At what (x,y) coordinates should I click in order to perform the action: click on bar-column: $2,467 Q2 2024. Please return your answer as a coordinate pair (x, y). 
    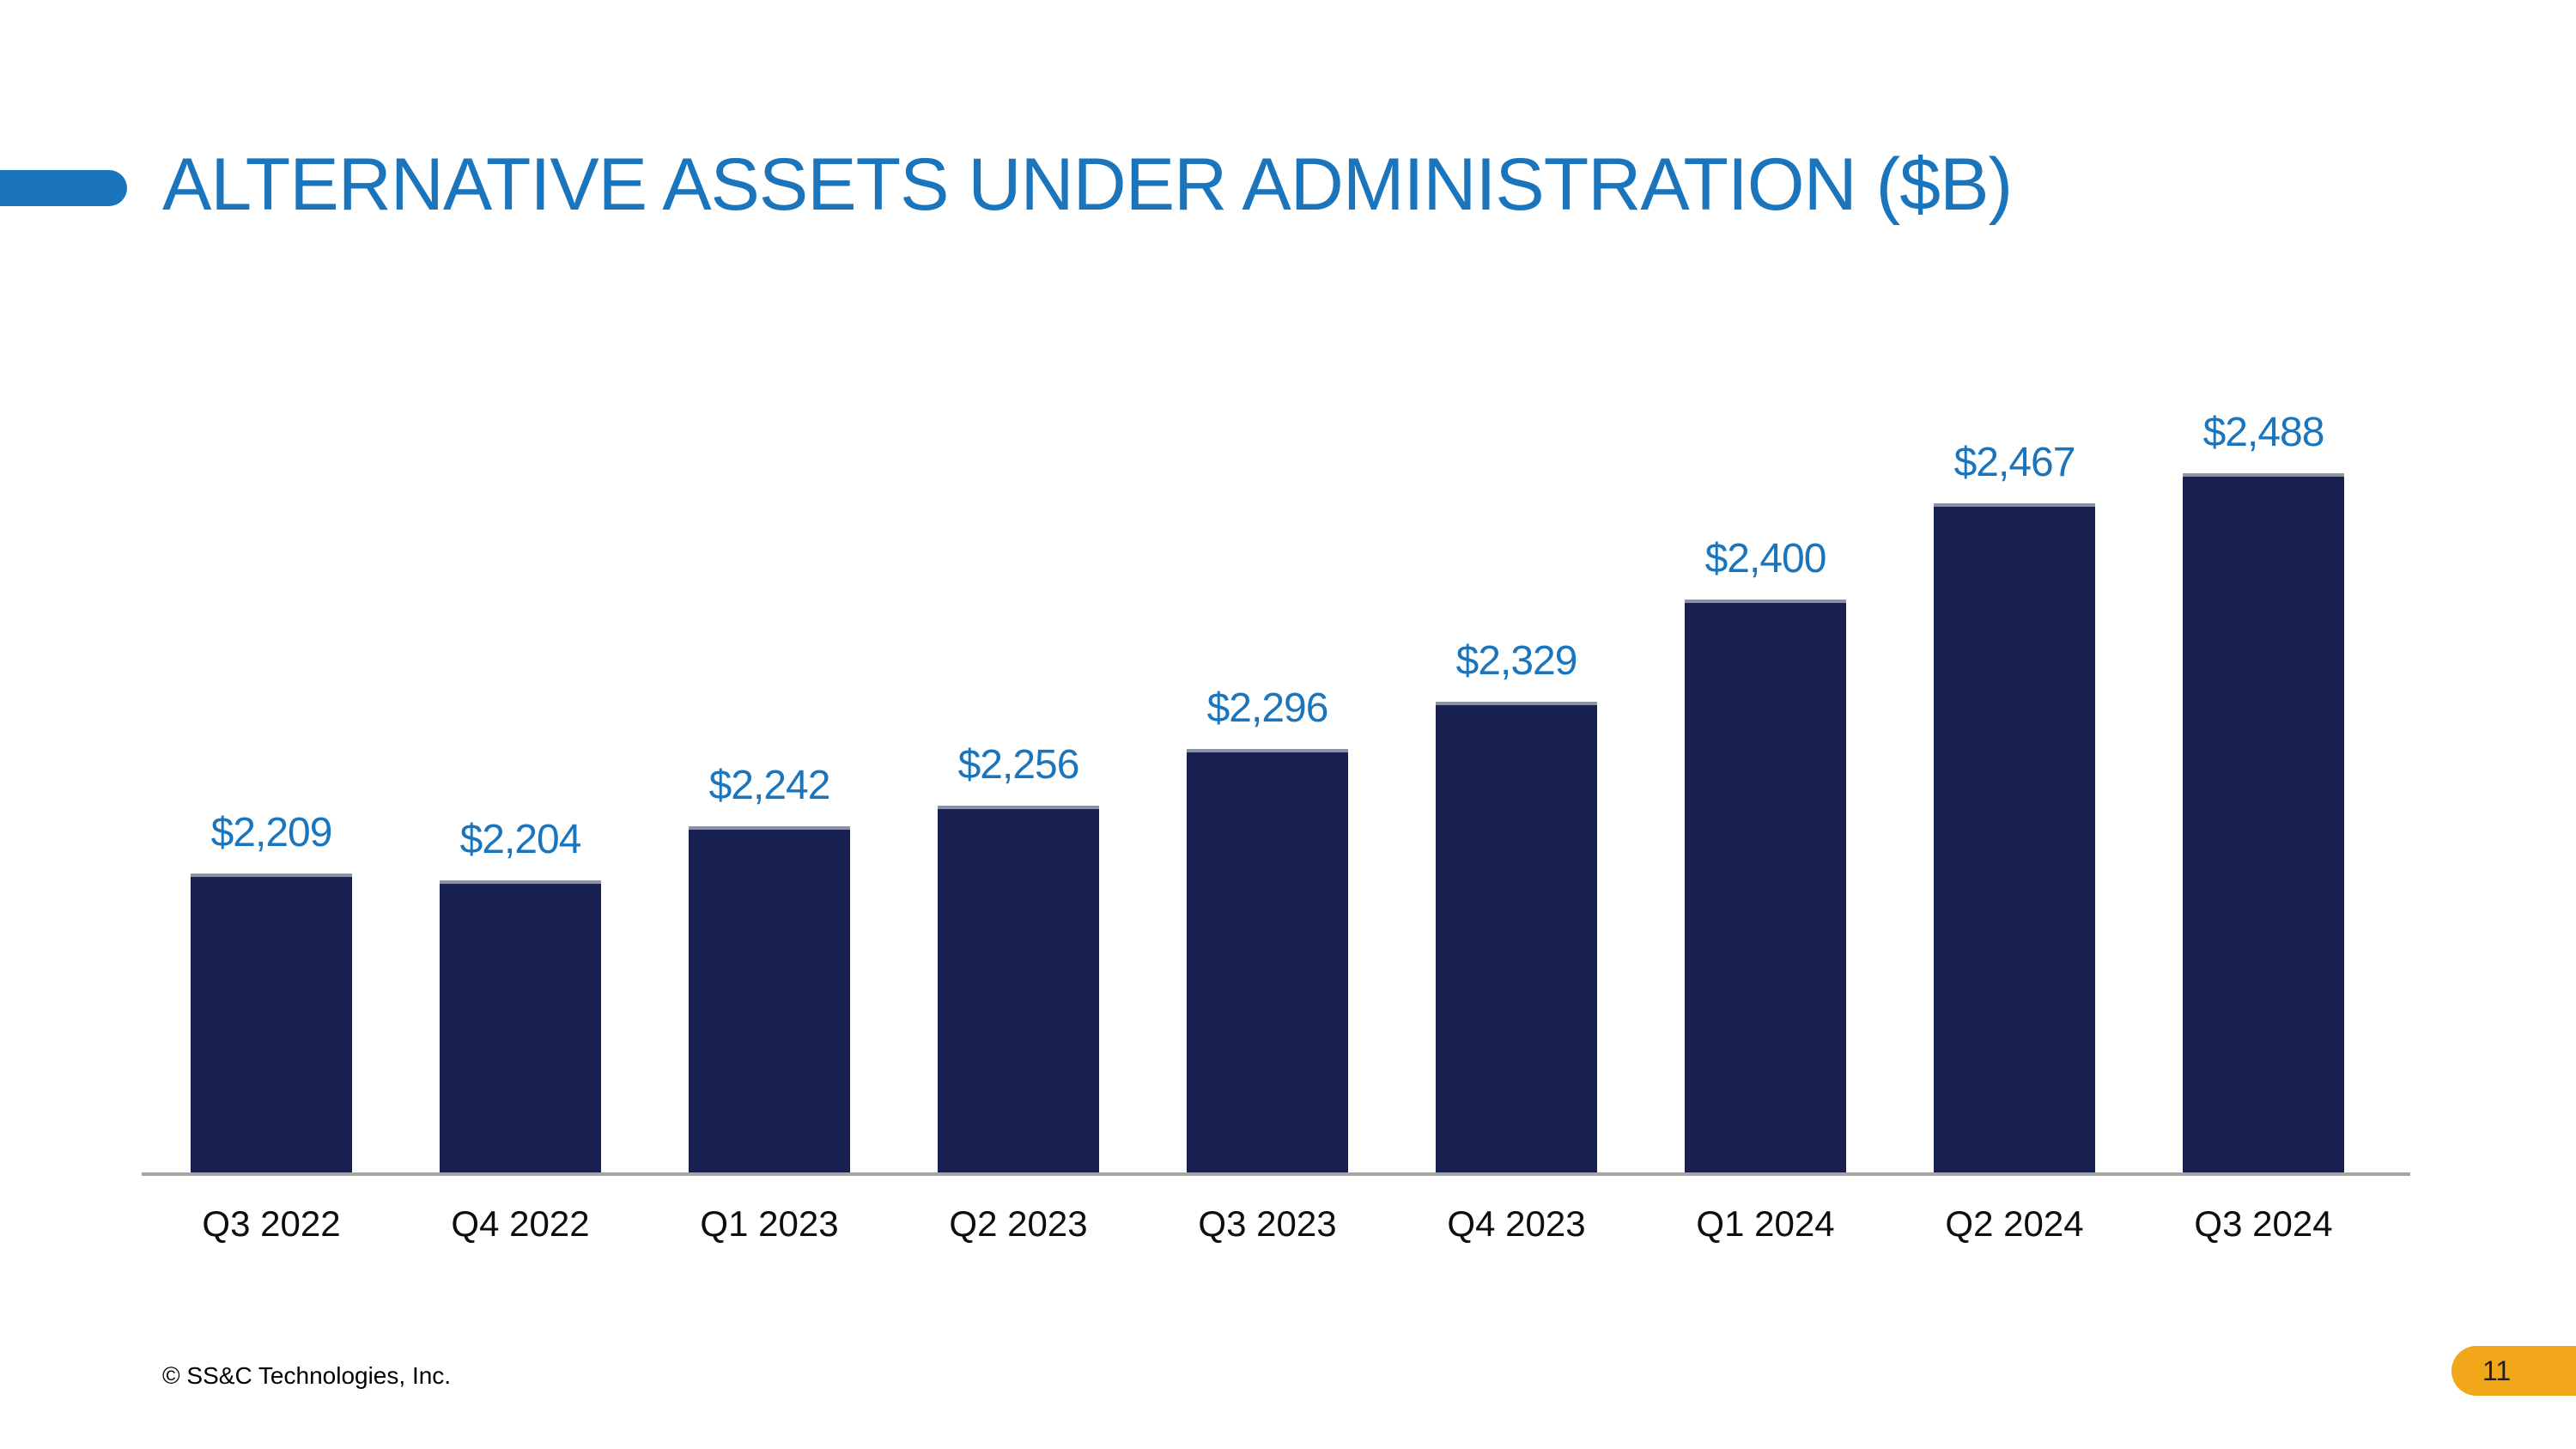
    Looking at the image, I should click on (2014, 814).